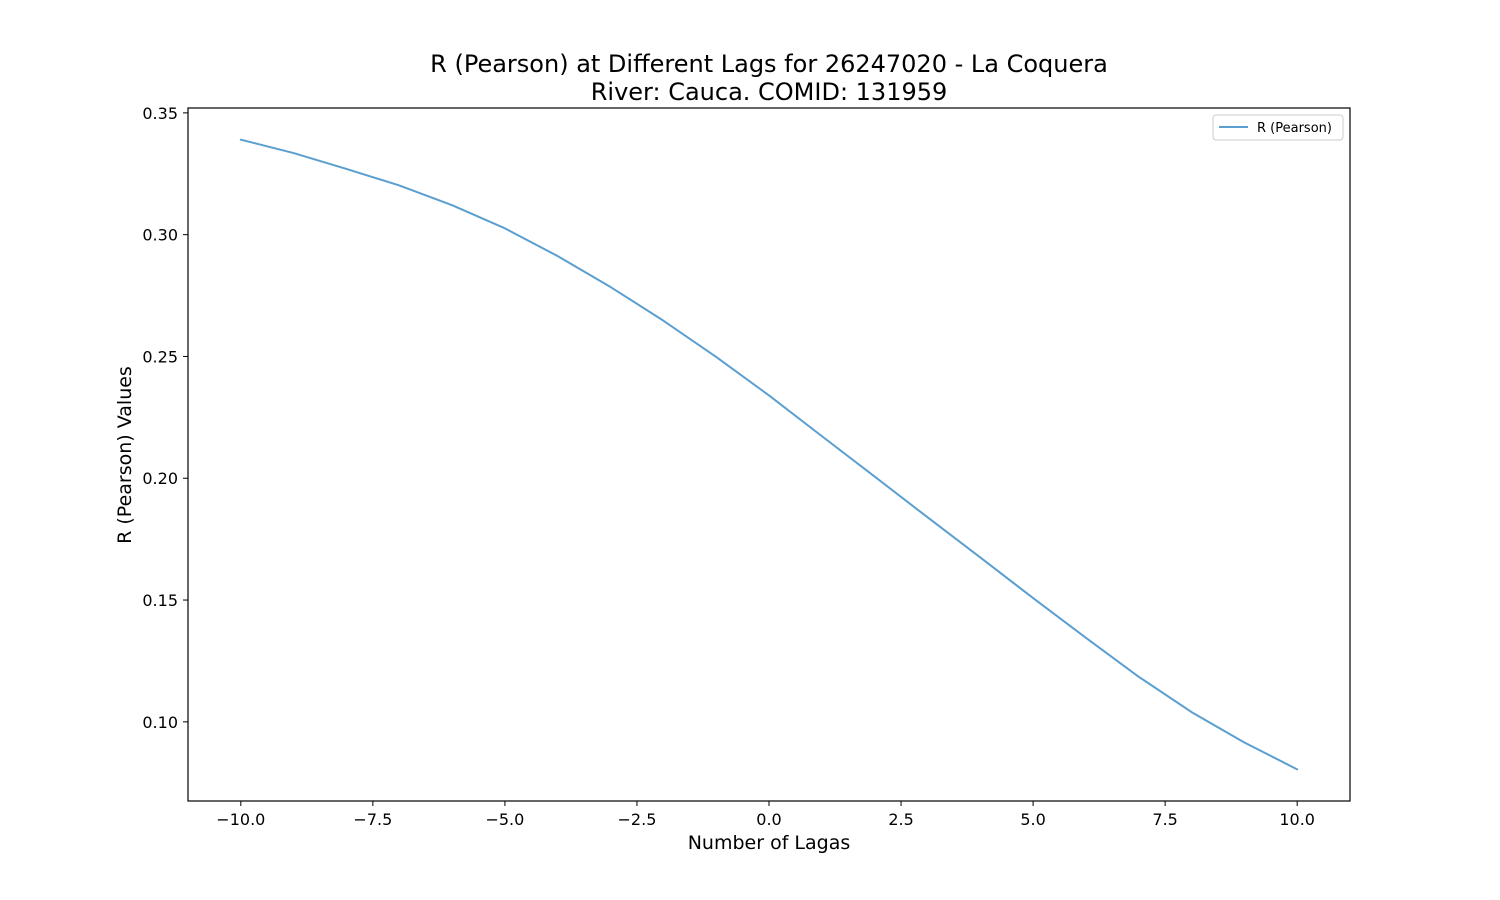  What do you see at coordinates (160, 600) in the screenshot?
I see `y-tick-label: 0.15` at bounding box center [160, 600].